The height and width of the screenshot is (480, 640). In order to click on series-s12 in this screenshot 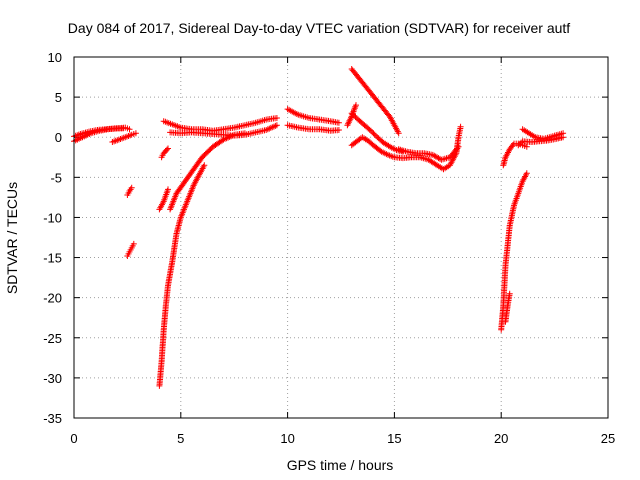, I will do `click(313, 116)`.